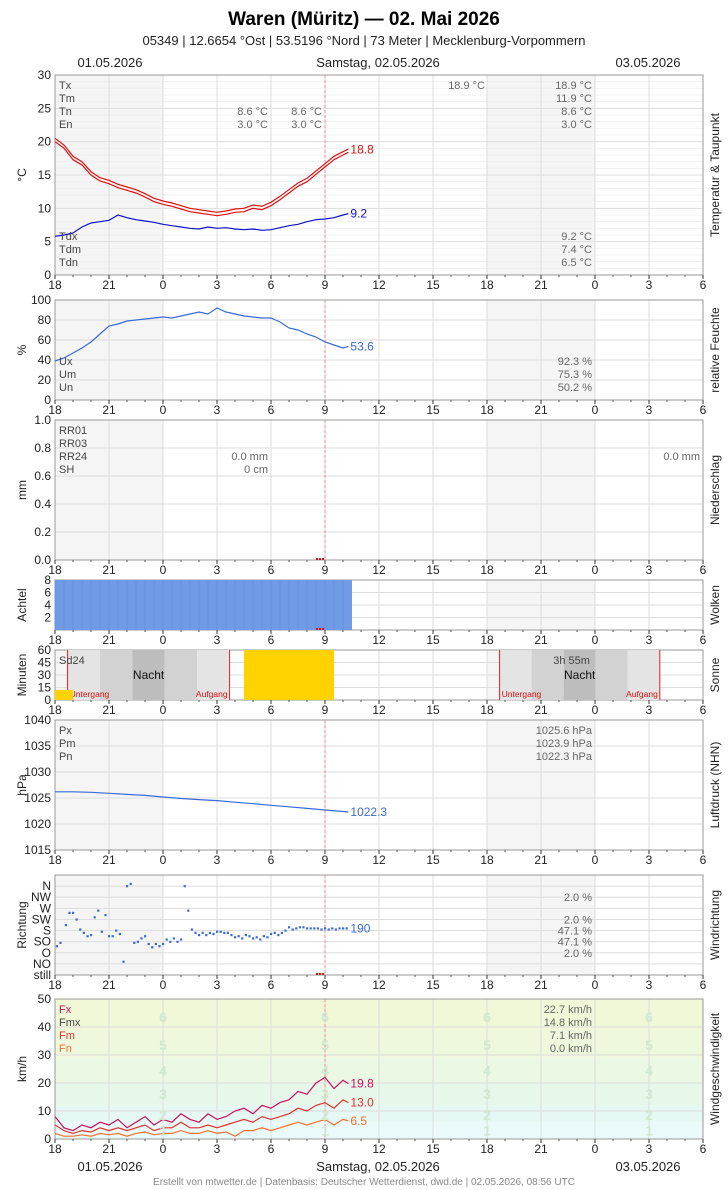 Image resolution: width=728 pixels, height=1190 pixels. What do you see at coordinates (564, 757) in the screenshot?
I see `stat-value: 1022.3 hPa` at bounding box center [564, 757].